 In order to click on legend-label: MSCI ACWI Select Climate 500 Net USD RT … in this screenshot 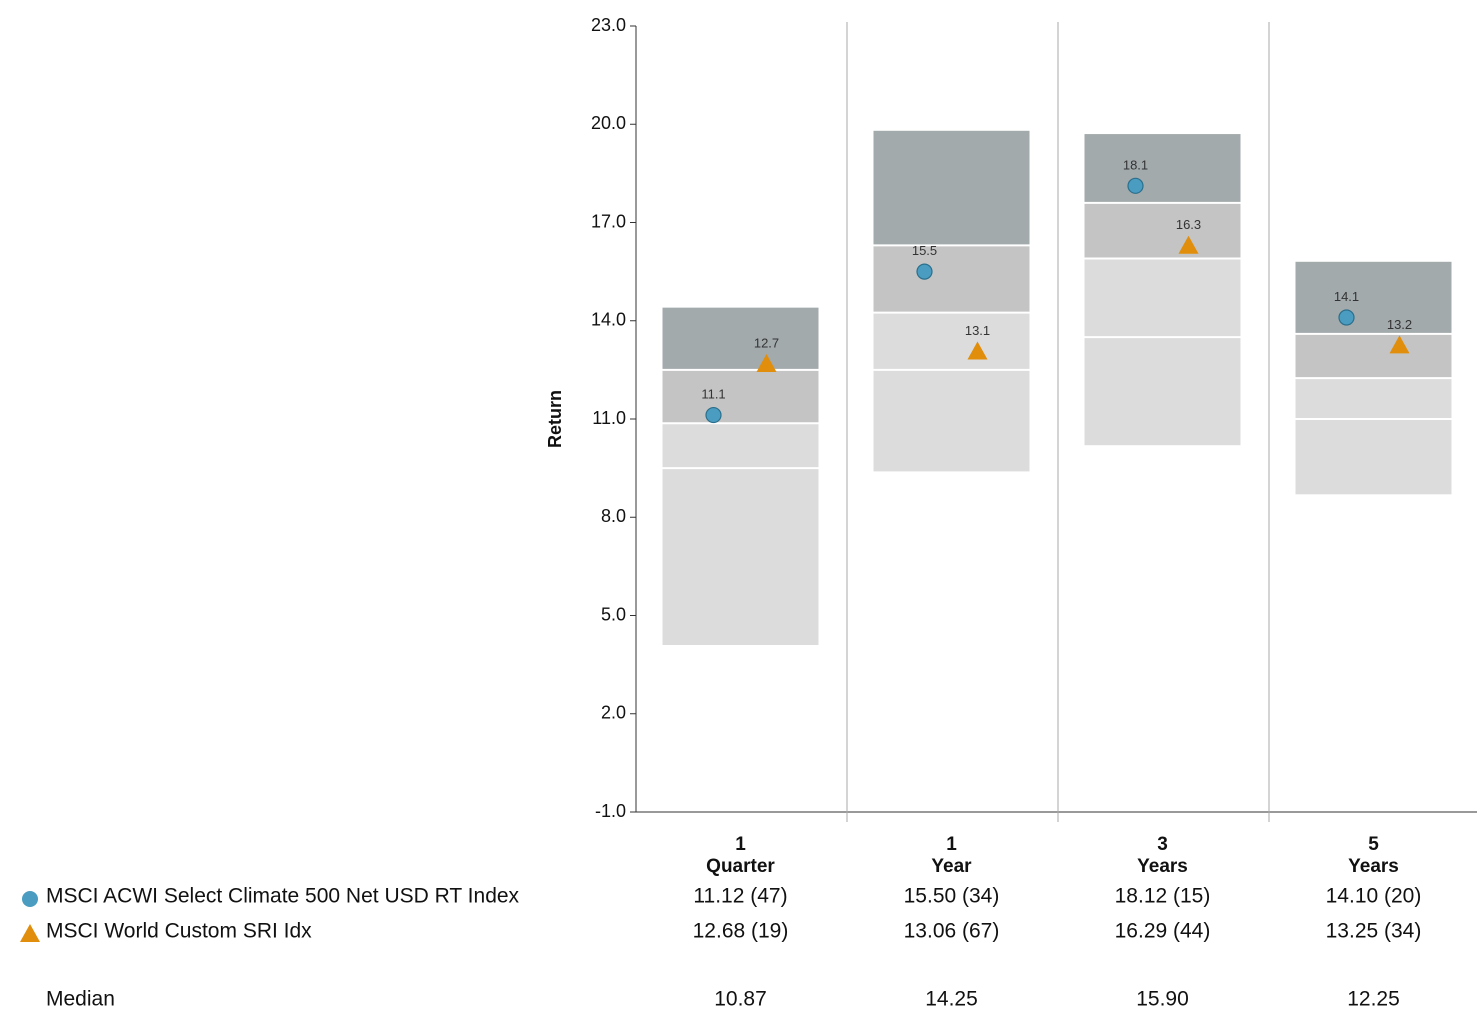, I will do `click(283, 896)`.